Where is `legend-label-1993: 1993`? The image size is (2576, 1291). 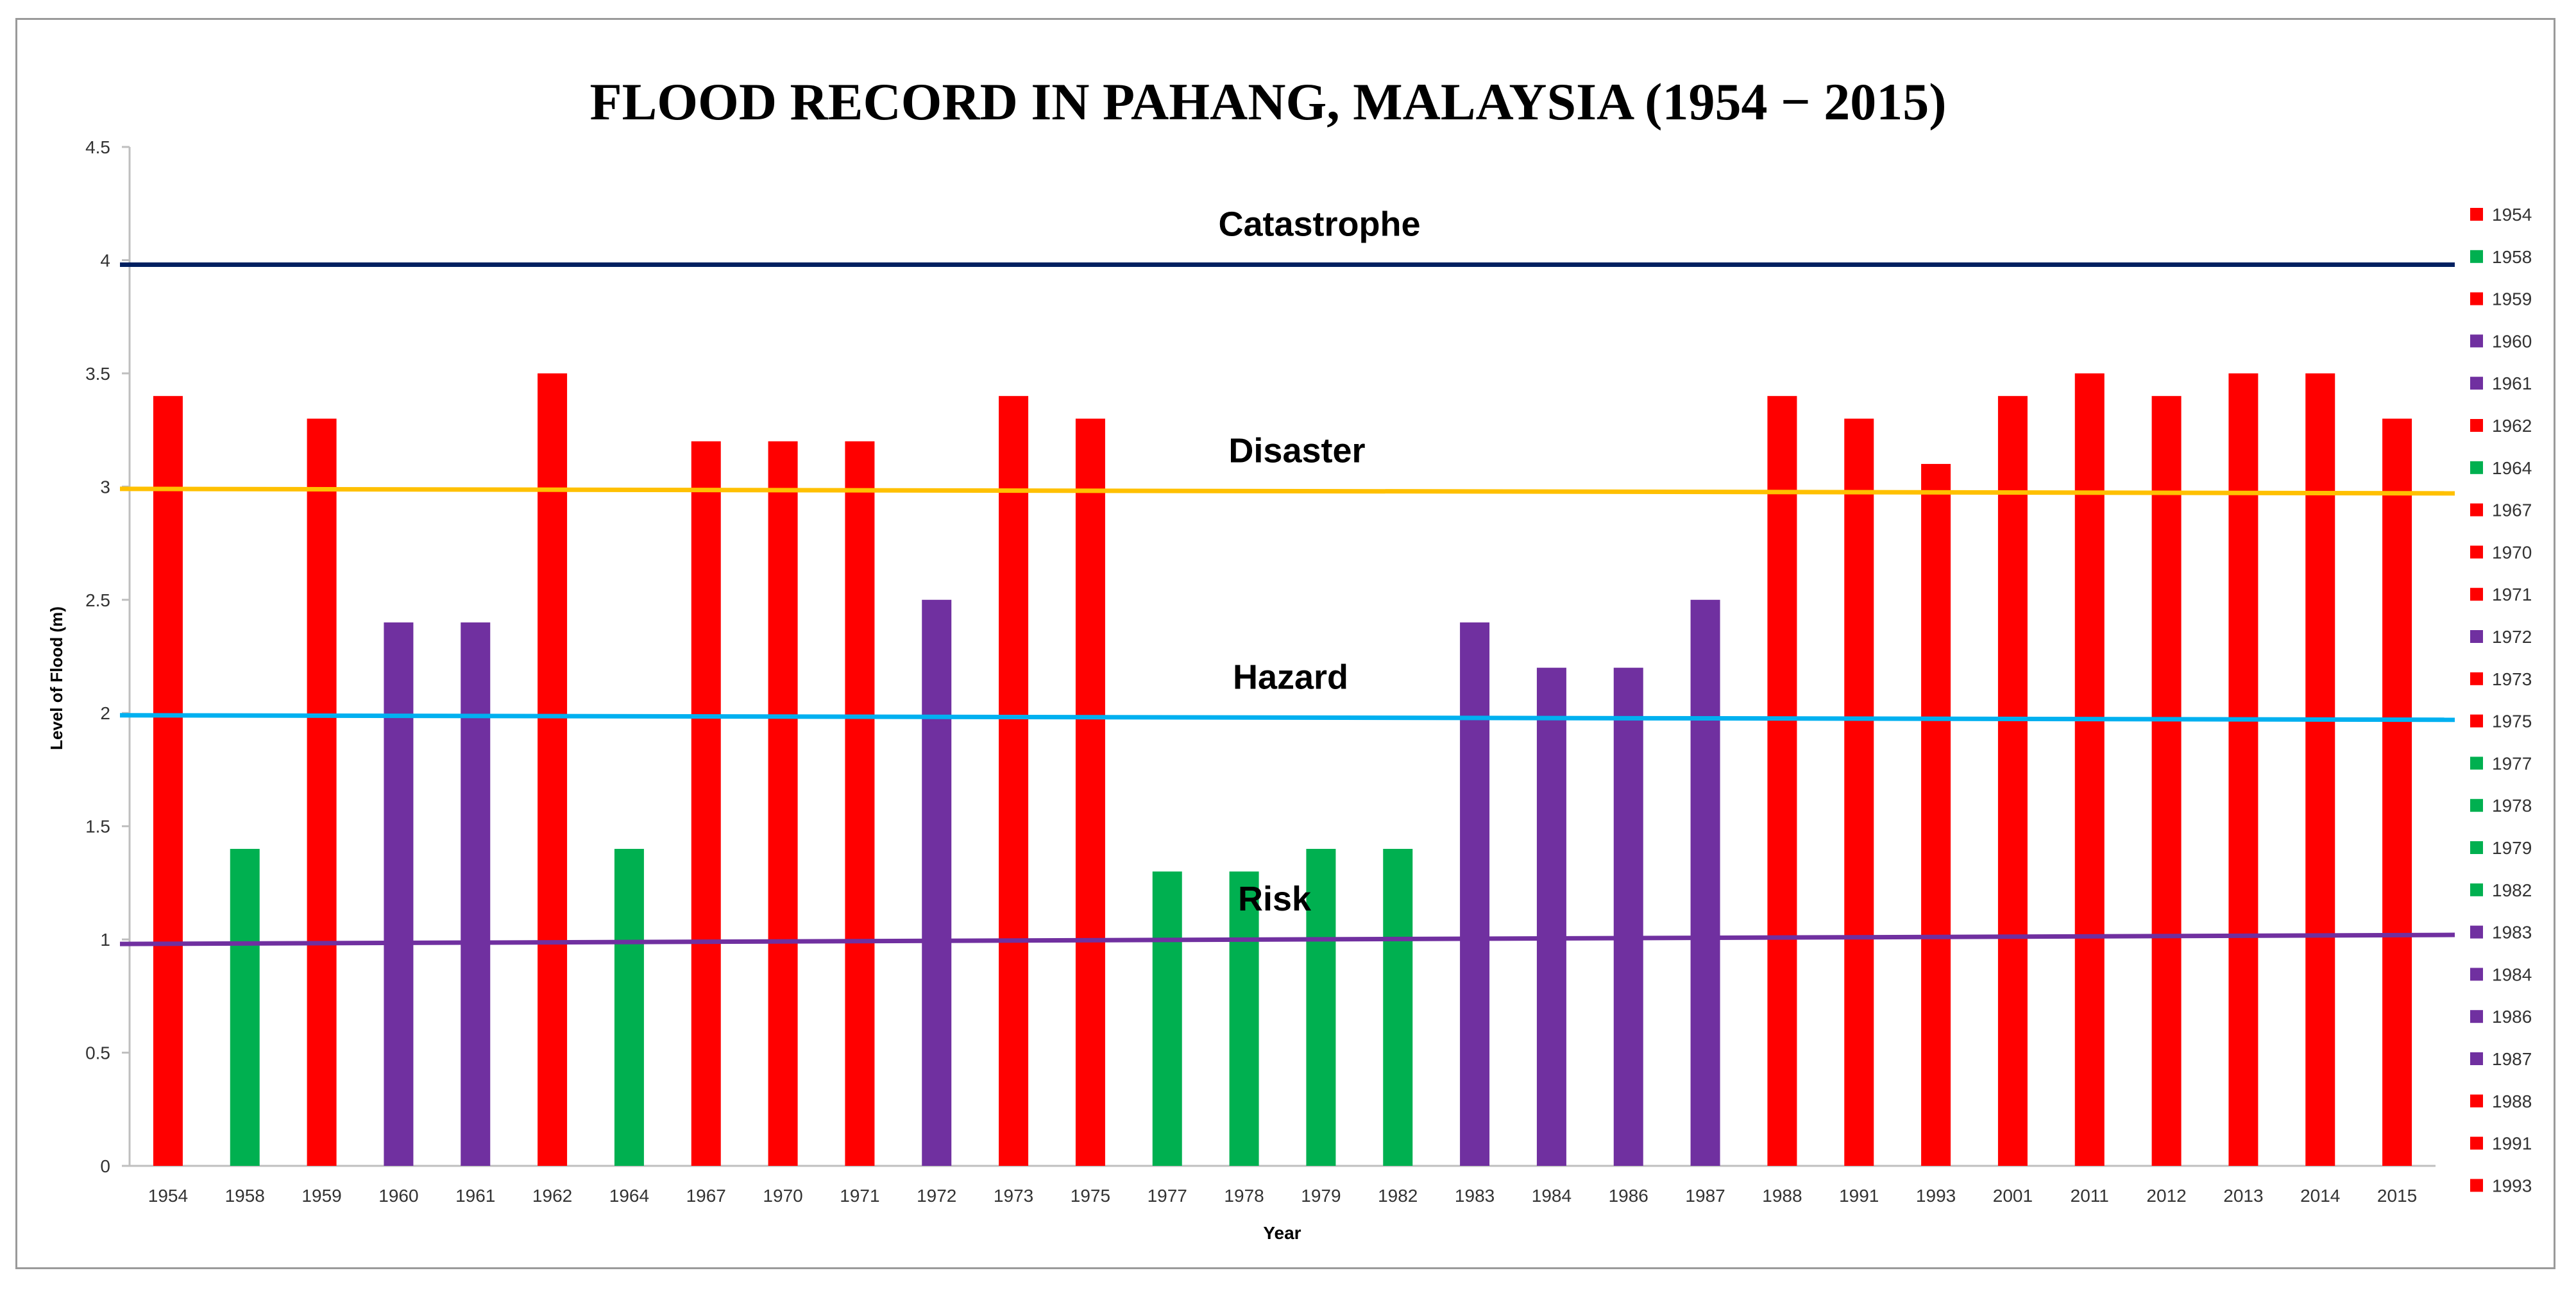 legend-label-1993: 1993 is located at coordinates (2512, 1185).